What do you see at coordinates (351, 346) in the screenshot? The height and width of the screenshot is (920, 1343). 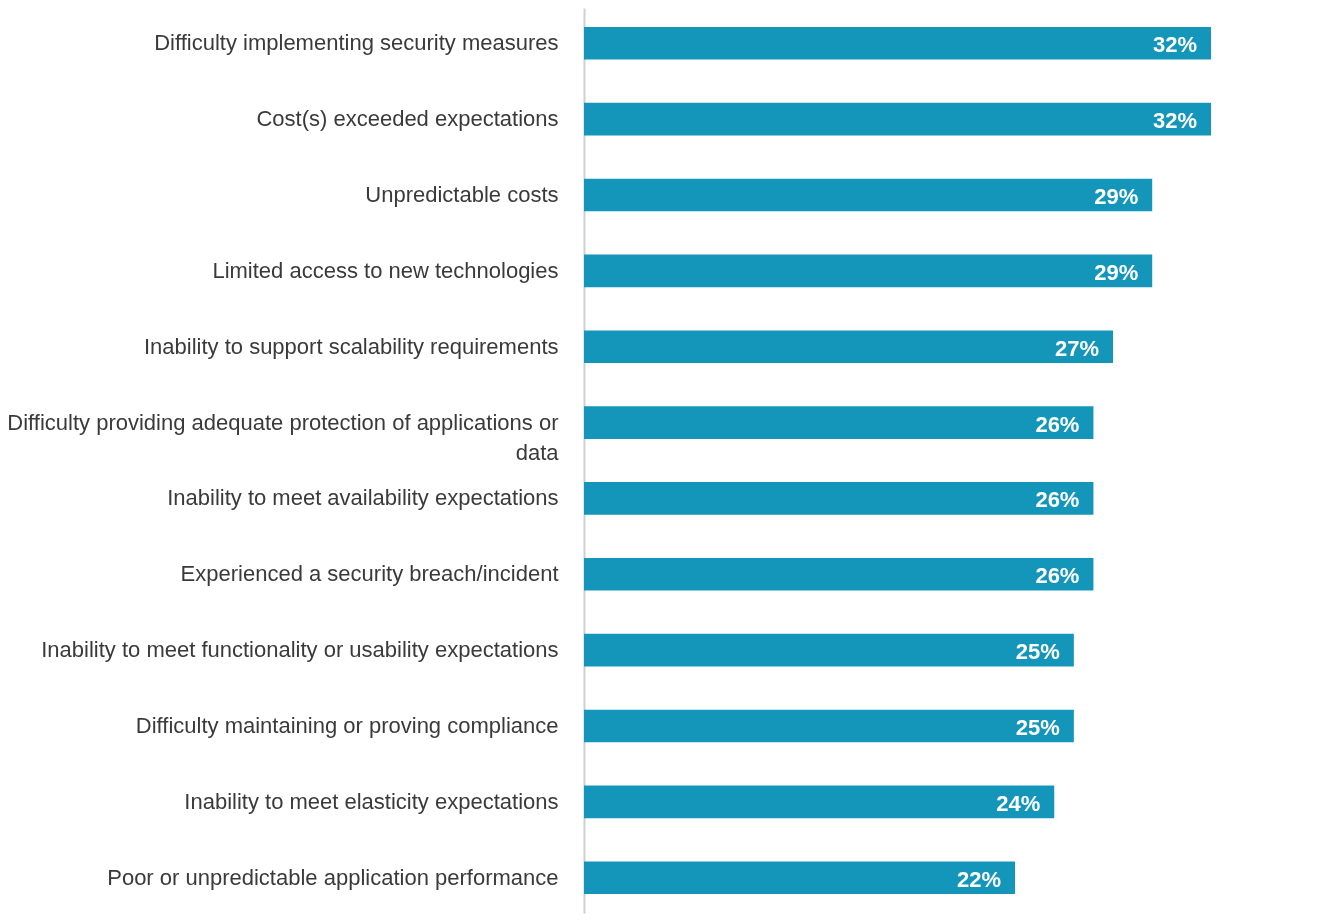 I see `y-tick-label: Inability to support scalability requirements` at bounding box center [351, 346].